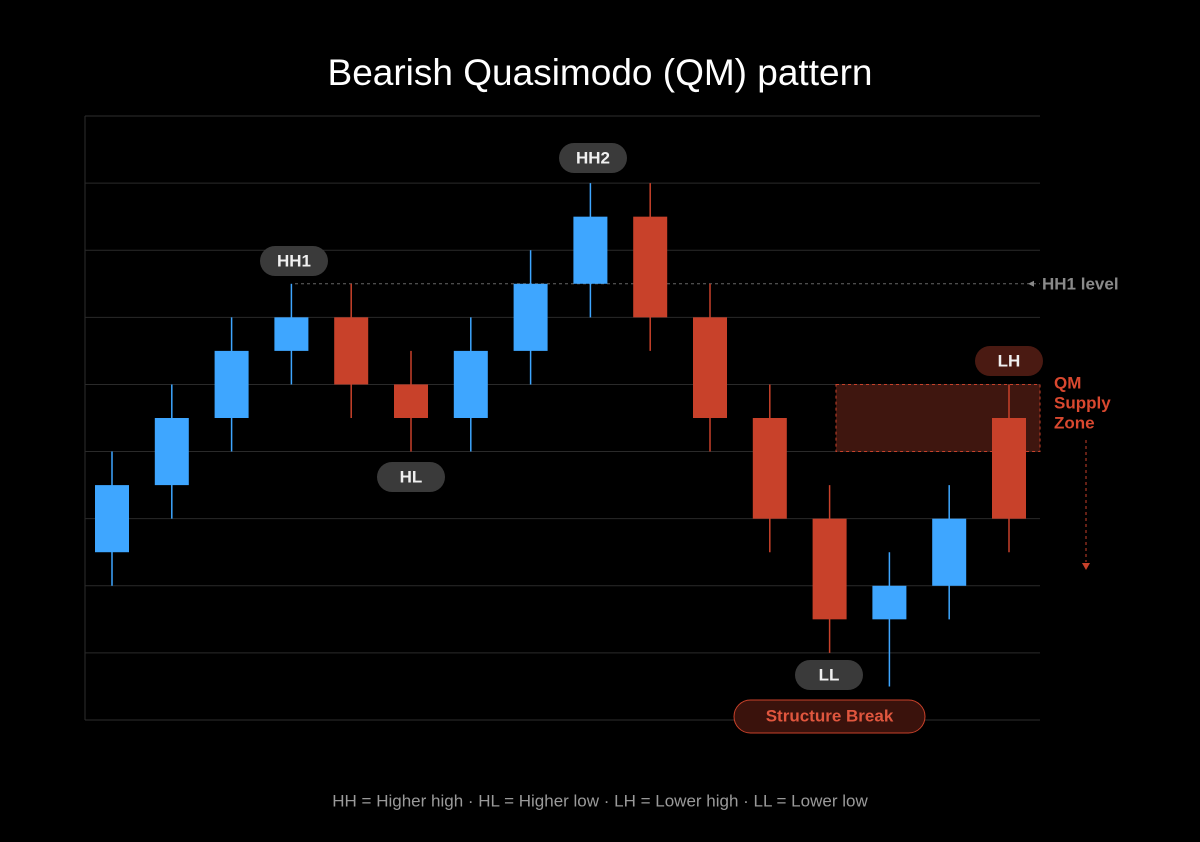  What do you see at coordinates (1067, 383) in the screenshot?
I see `supply-zone-label-line: QM` at bounding box center [1067, 383].